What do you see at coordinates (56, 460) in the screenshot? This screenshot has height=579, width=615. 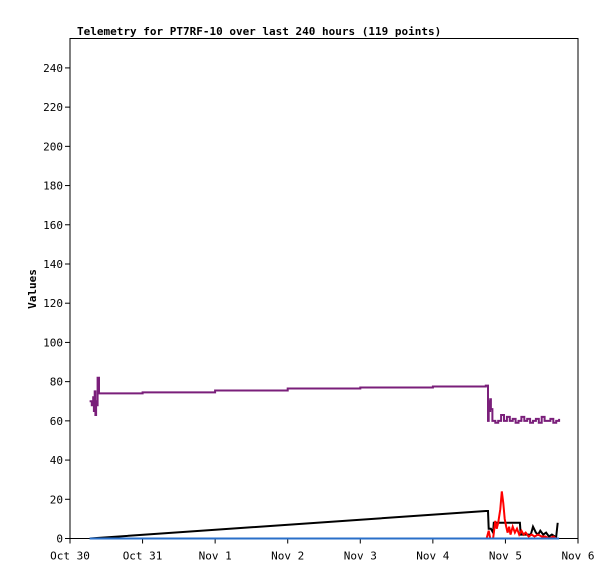 I see `y-tick-label: 40` at bounding box center [56, 460].